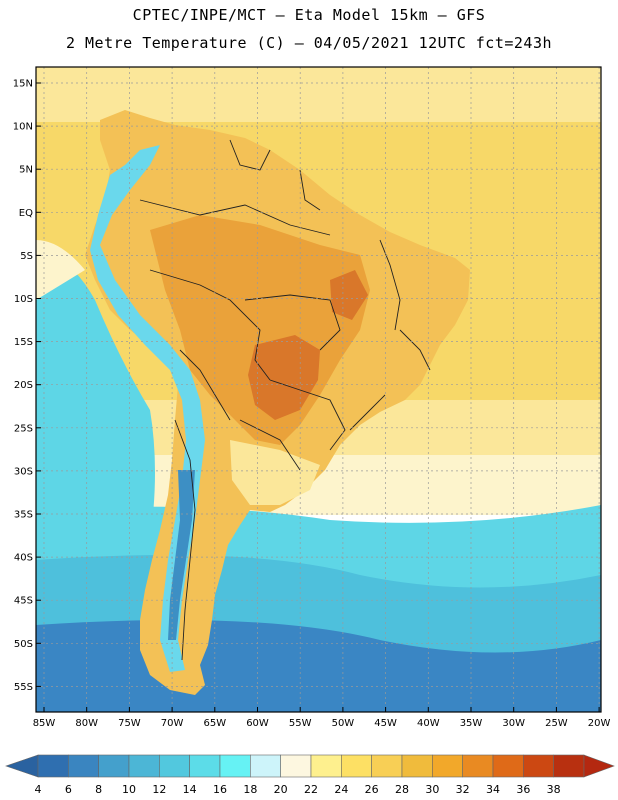 This screenshot has width=618, height=800. What do you see at coordinates (281, 789) in the screenshot?
I see `colorbar-label: 20` at bounding box center [281, 789].